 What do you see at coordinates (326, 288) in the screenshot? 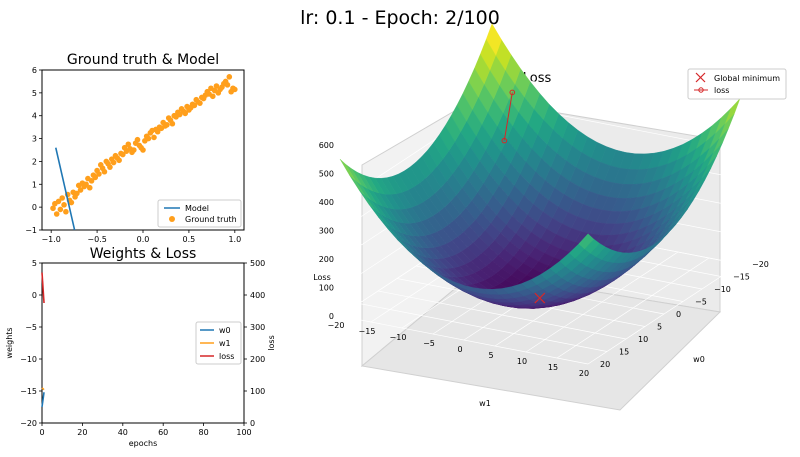
I see `z-tick-label: 100` at bounding box center [326, 288].